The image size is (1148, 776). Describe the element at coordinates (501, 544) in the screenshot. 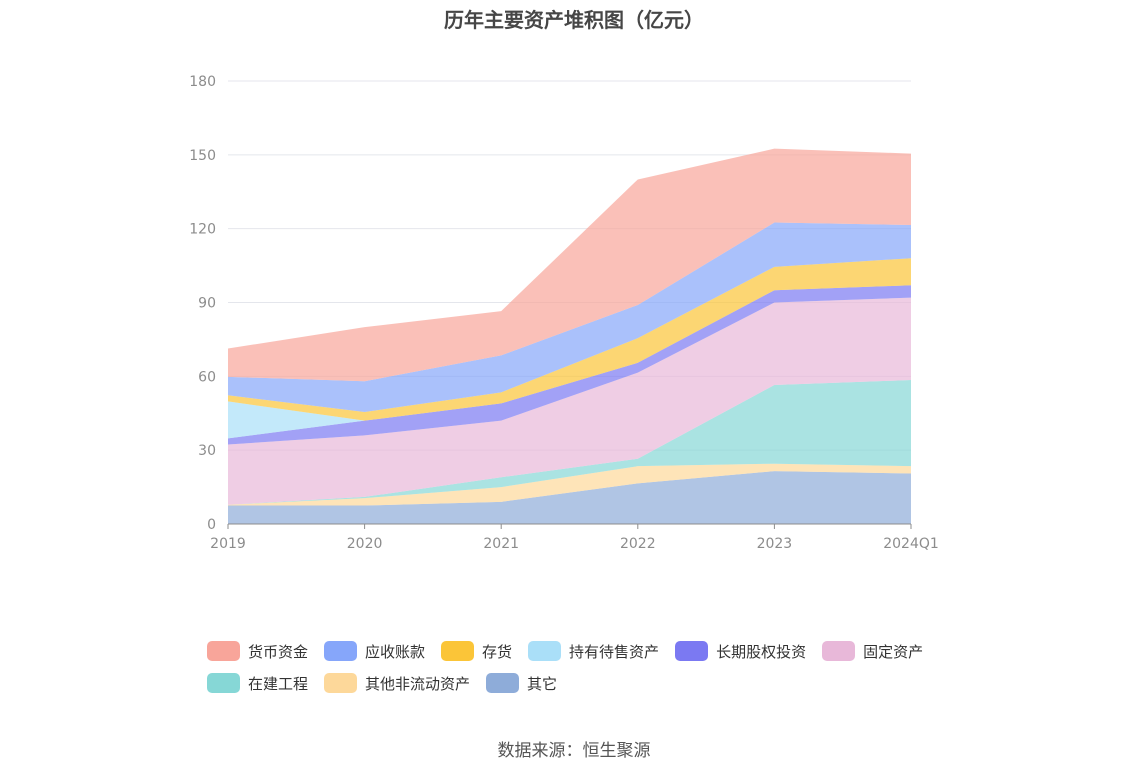

I see `x-tick-label: 2021` at that location.